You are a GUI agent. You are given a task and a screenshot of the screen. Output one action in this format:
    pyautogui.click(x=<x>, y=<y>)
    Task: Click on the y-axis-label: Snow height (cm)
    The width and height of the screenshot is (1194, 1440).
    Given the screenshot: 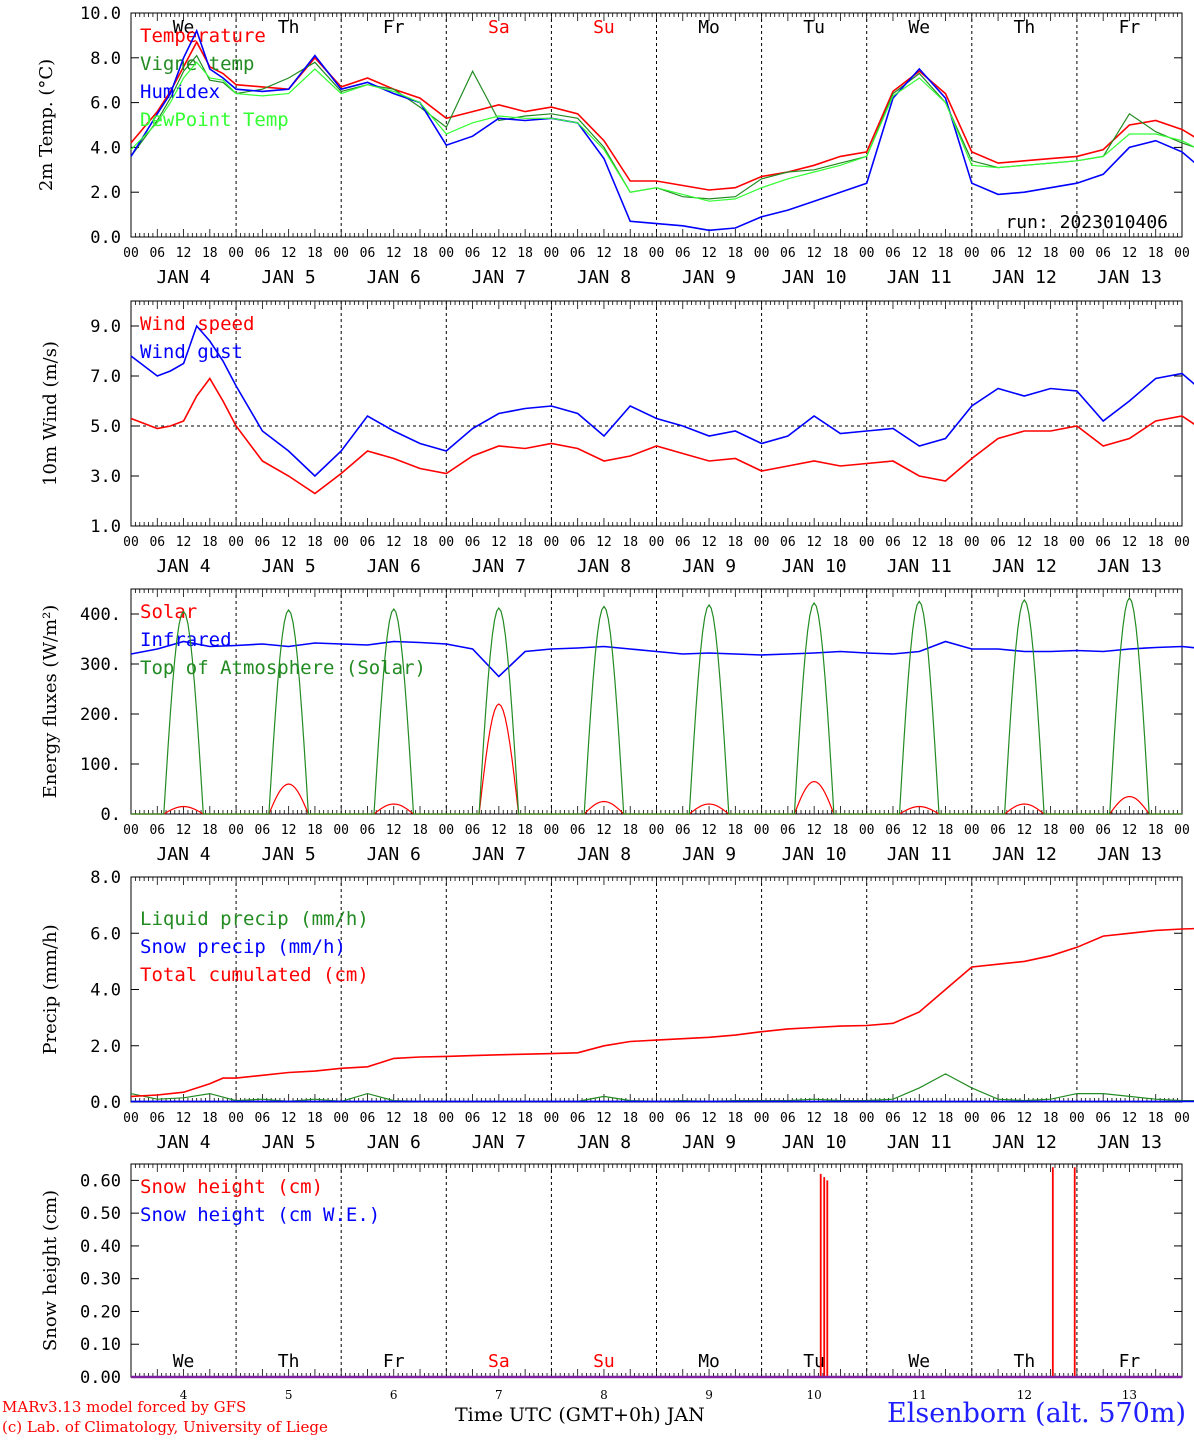 What is the action you would take?
    pyautogui.click(x=50, y=1270)
    